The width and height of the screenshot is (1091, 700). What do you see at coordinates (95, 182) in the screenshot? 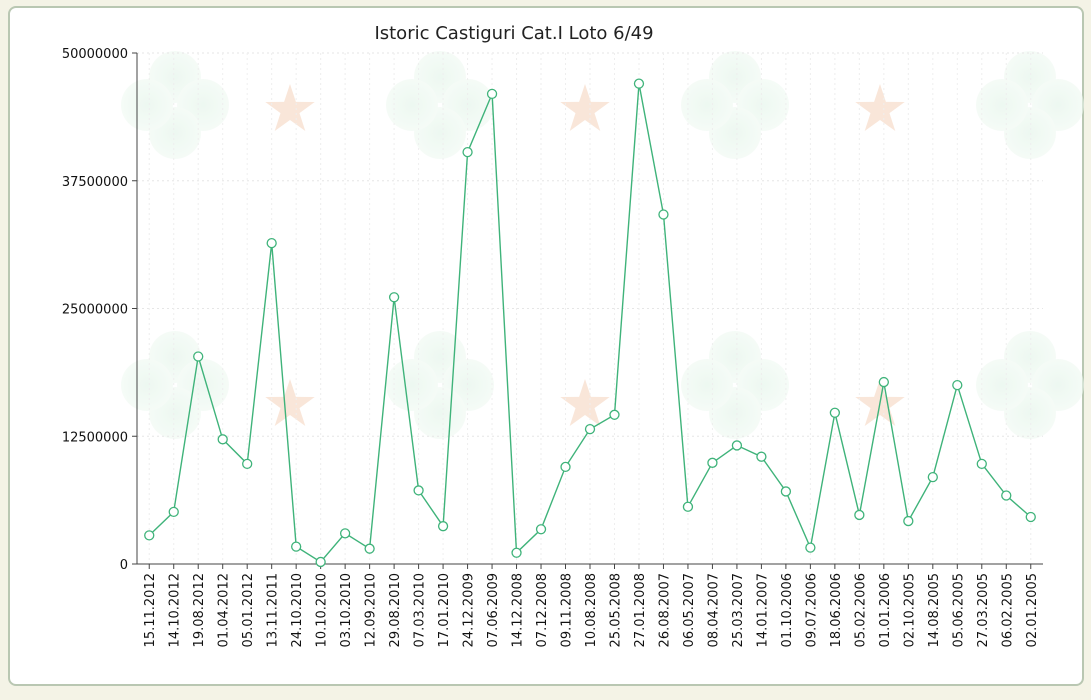
I see `y-tick-label: 37500000` at bounding box center [95, 182].